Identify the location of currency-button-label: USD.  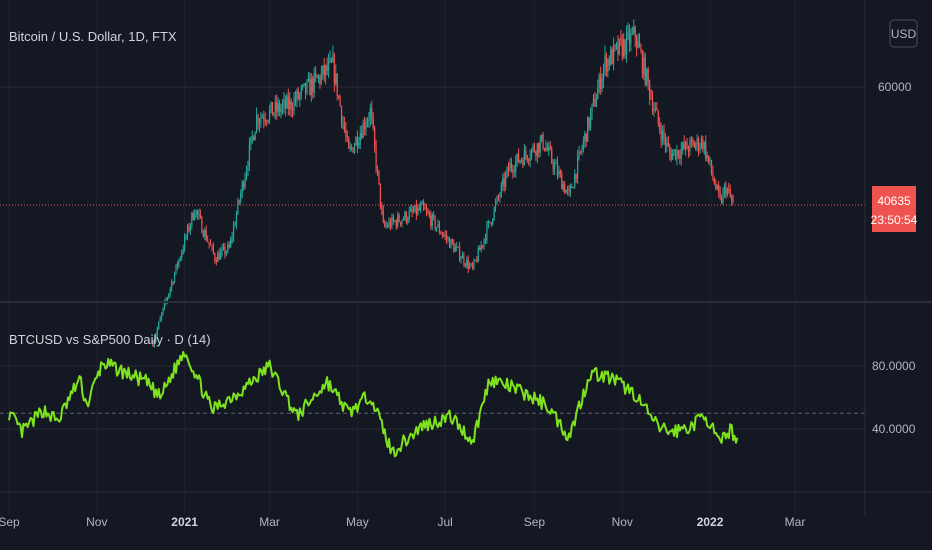
(904, 34).